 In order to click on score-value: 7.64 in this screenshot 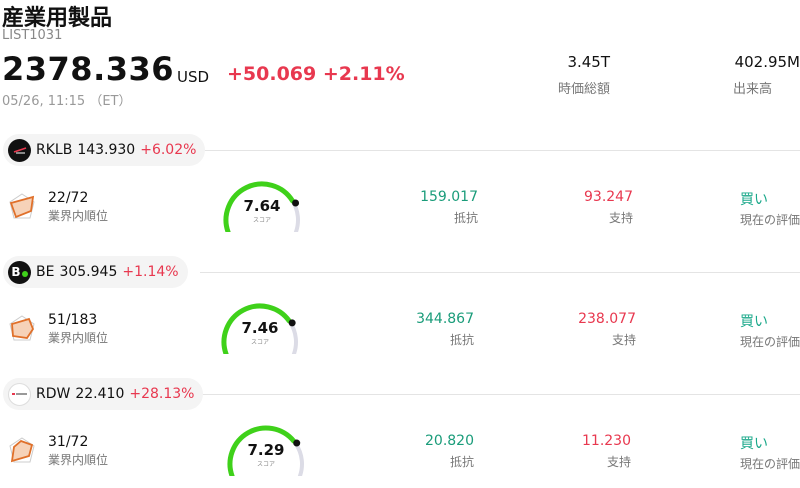, I will do `click(262, 206)`.